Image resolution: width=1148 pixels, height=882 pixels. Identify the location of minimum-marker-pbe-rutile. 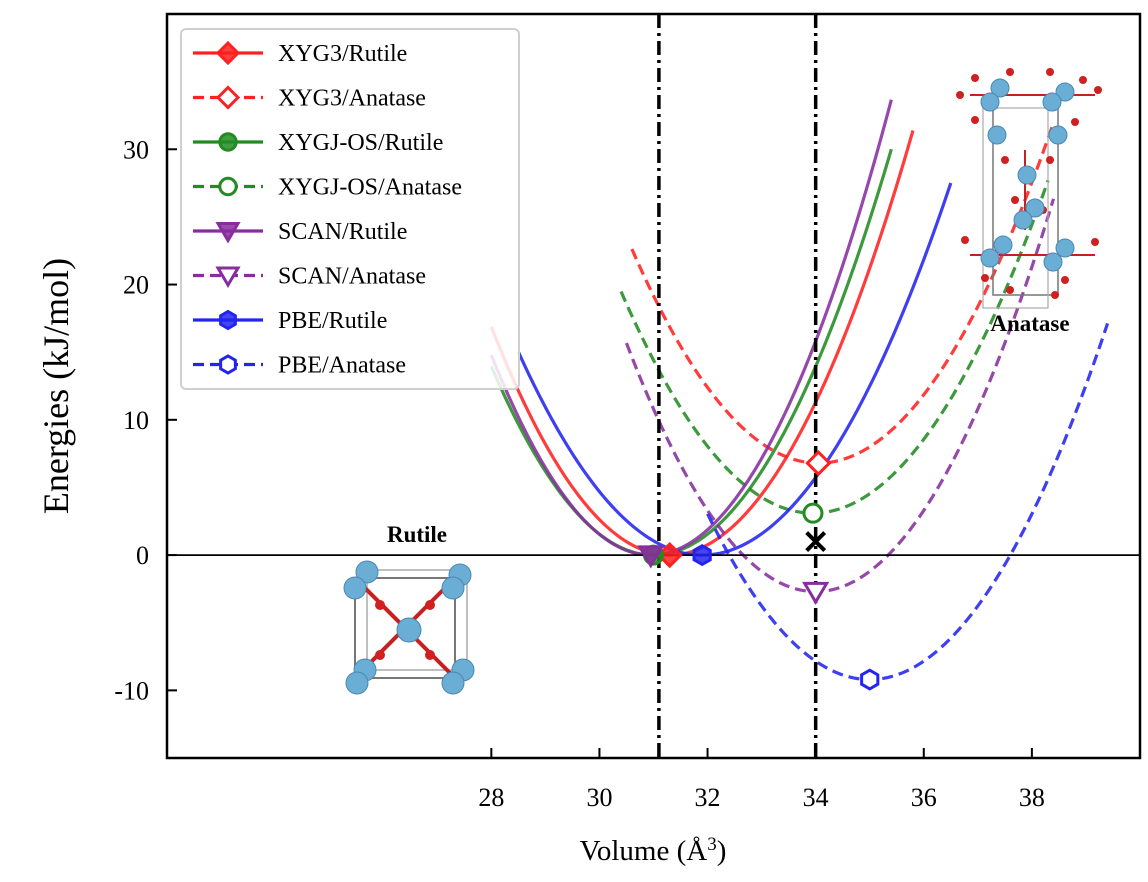
(702, 555).